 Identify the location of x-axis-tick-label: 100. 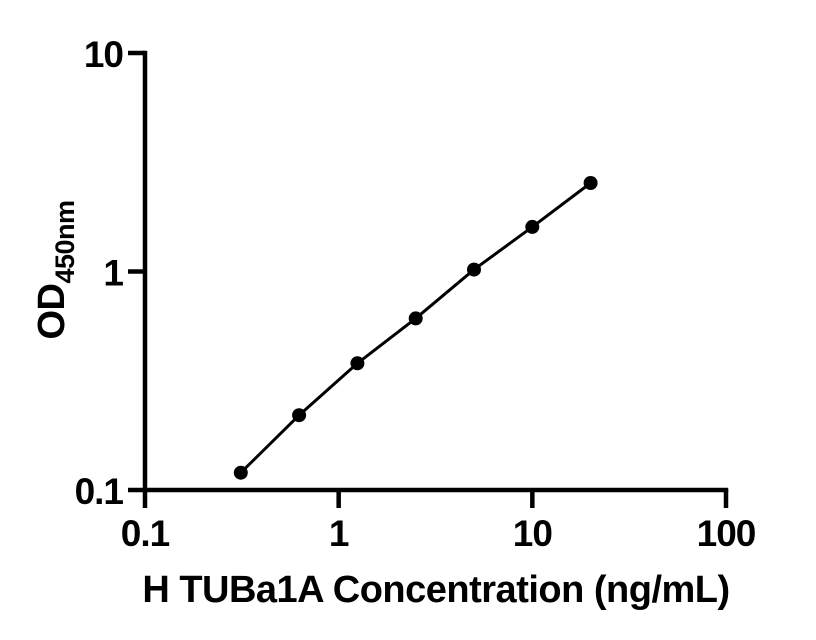
(726, 533).